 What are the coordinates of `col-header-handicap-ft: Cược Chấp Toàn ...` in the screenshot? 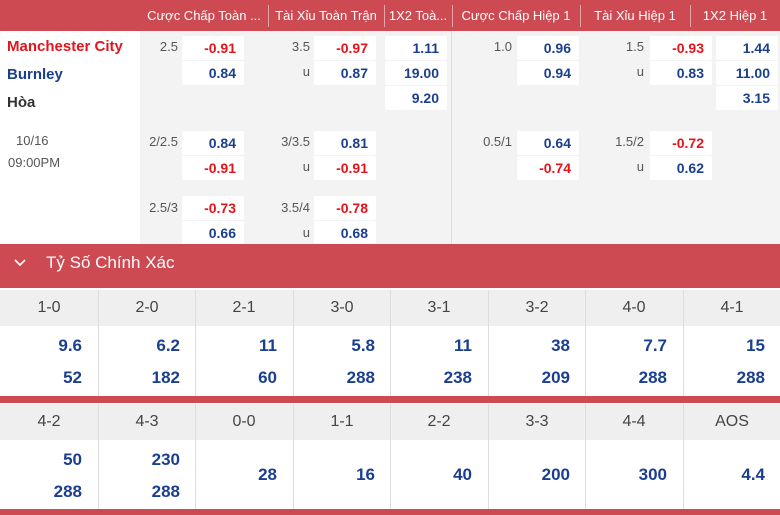 It's located at (204, 15).